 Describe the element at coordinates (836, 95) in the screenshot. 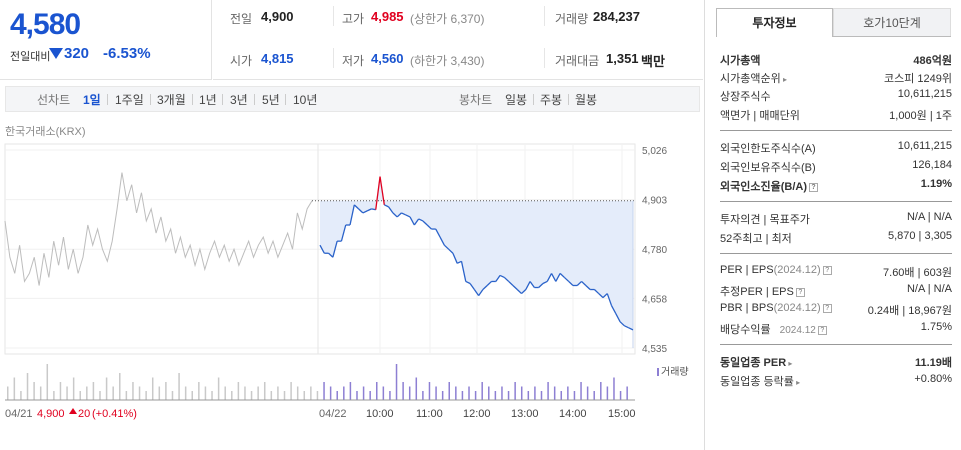

I see `shares-row: 상장주식수 10,611,215` at that location.